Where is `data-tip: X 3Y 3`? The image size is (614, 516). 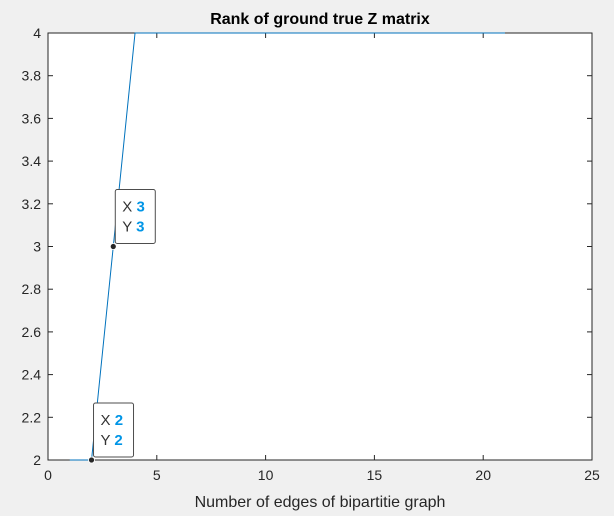 data-tip: X 3Y 3 is located at coordinates (132, 219).